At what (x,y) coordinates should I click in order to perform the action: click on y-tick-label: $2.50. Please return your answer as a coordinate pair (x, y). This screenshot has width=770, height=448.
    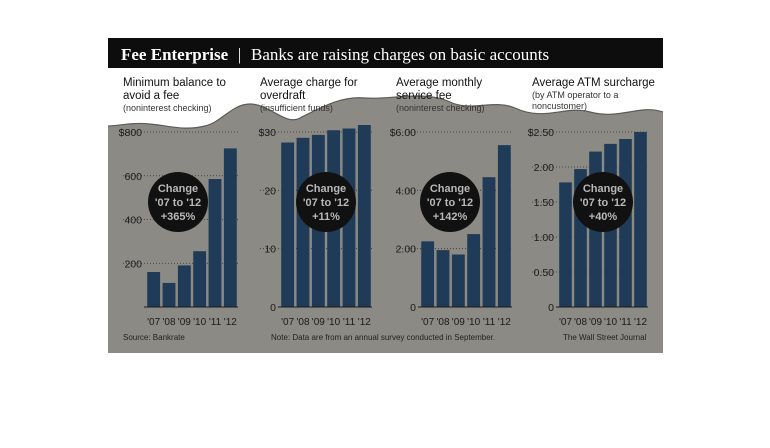
    Looking at the image, I should click on (541, 133).